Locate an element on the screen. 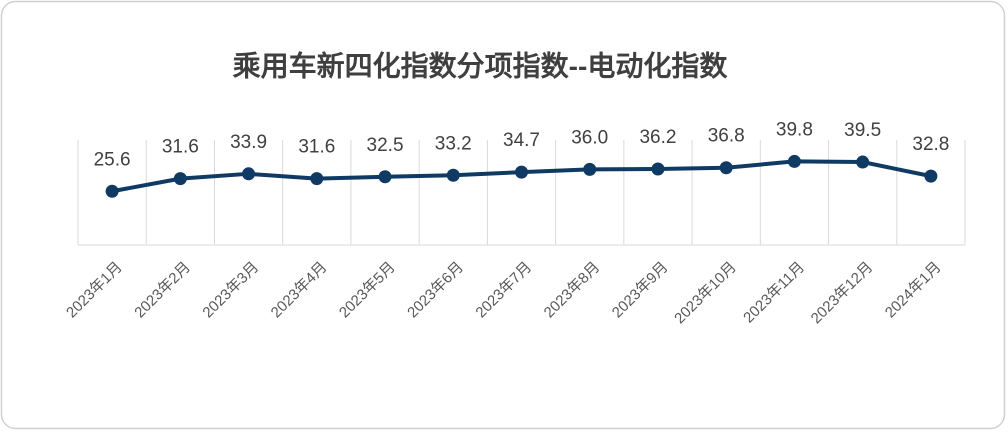 The image size is (1008, 437). data-label: 33.2 is located at coordinates (453, 143).